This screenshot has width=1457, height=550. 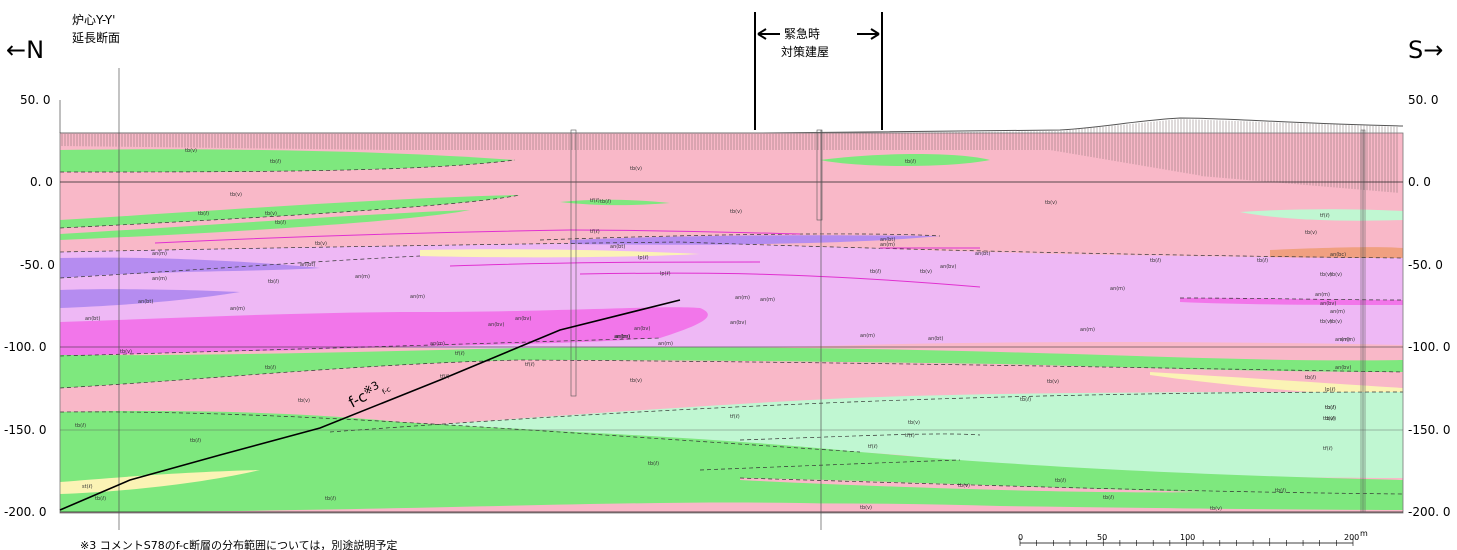 What do you see at coordinates (37, 265) in the screenshot?
I see `elev-left-minus50: -50. 0` at bounding box center [37, 265].